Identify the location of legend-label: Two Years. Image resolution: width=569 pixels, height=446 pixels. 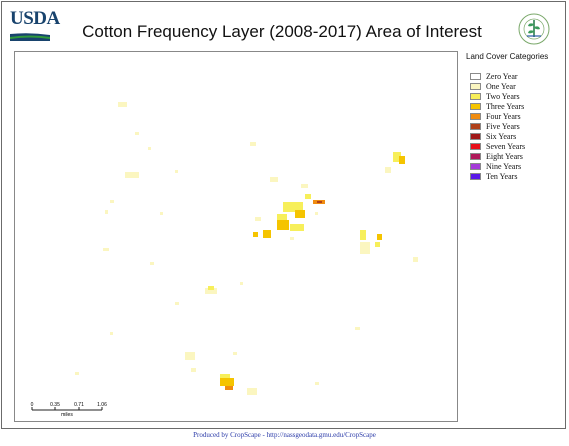
(503, 96).